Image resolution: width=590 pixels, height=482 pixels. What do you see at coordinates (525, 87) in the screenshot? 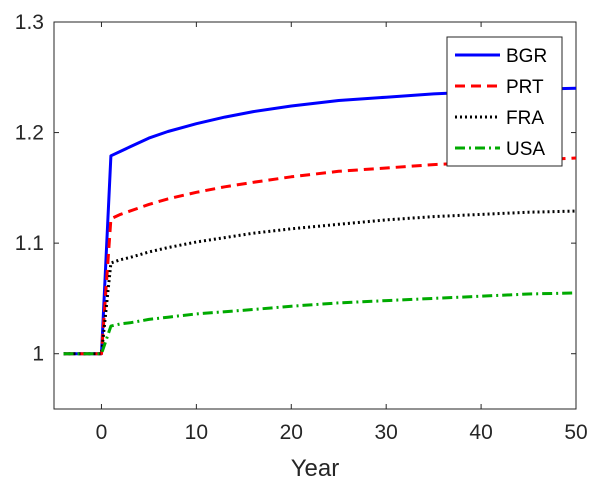
I see `legend-label-prt: PRT` at bounding box center [525, 87].